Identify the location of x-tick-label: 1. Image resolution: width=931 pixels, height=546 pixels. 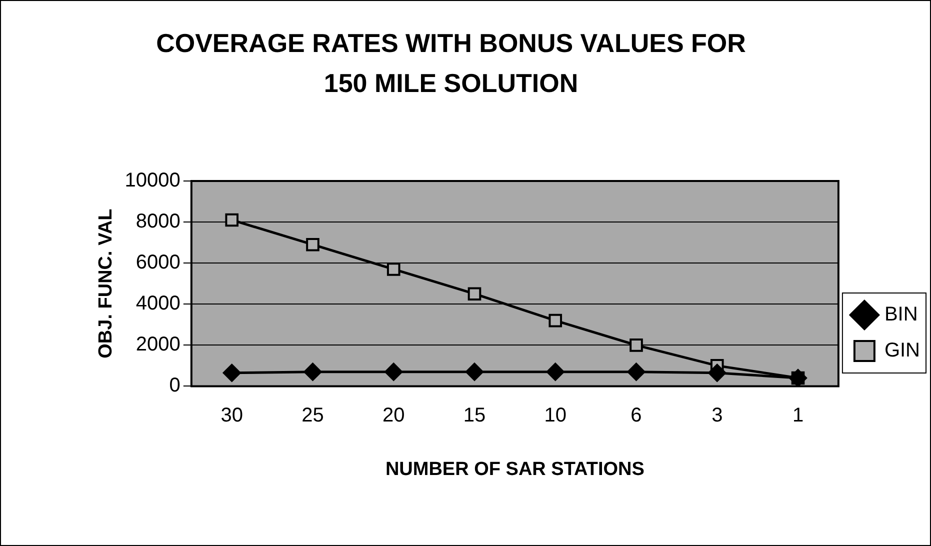
(798, 415).